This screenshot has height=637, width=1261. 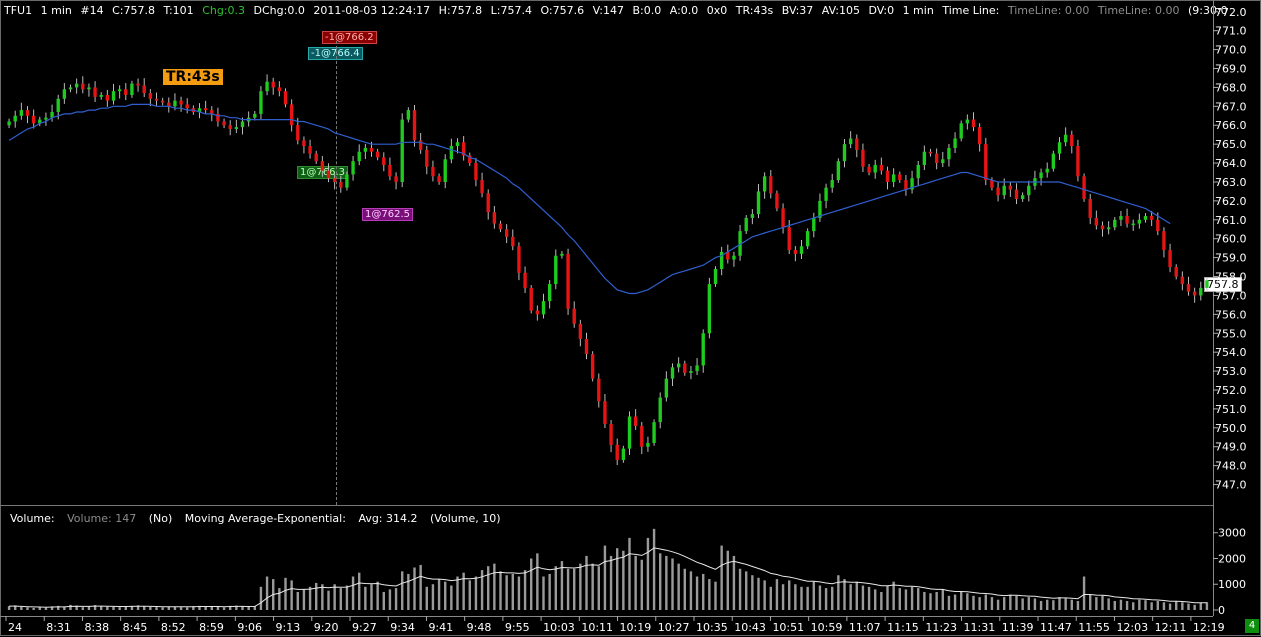 I want to click on pane-divider, so click(x=606, y=505).